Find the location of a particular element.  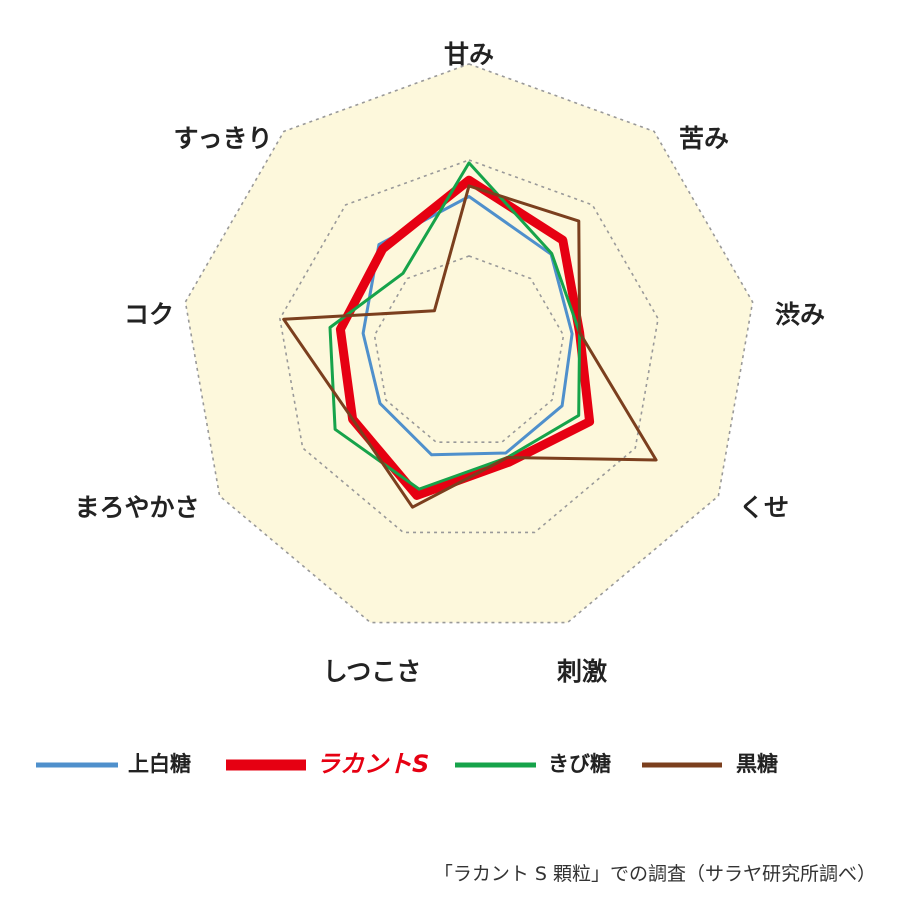

axis-label-5: しつこさ is located at coordinates (372, 671).